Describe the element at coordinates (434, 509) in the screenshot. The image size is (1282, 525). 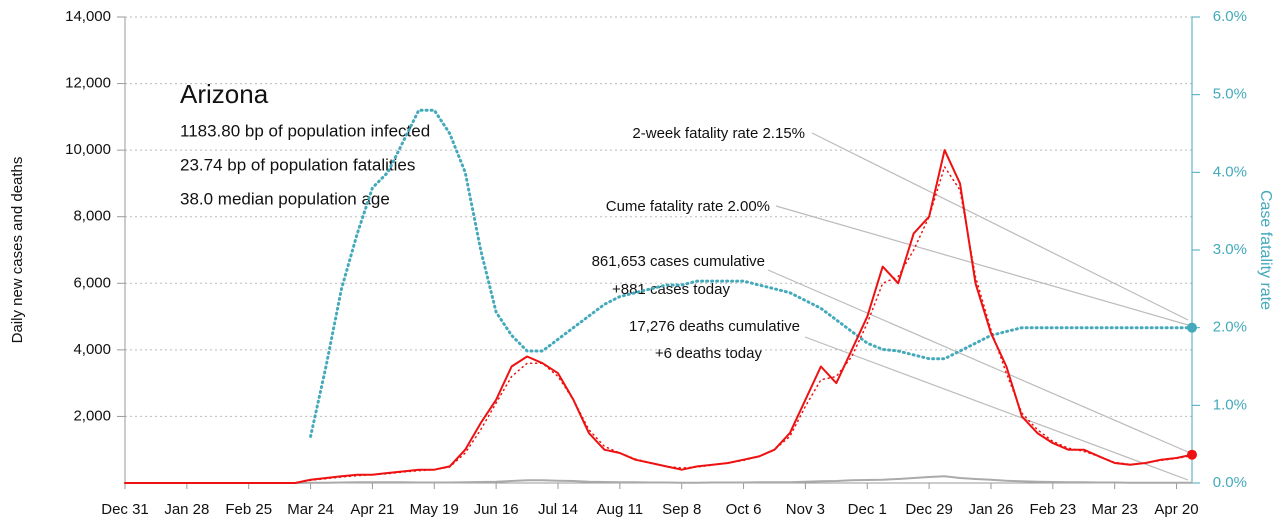
I see `x-tick-label: May 19` at that location.